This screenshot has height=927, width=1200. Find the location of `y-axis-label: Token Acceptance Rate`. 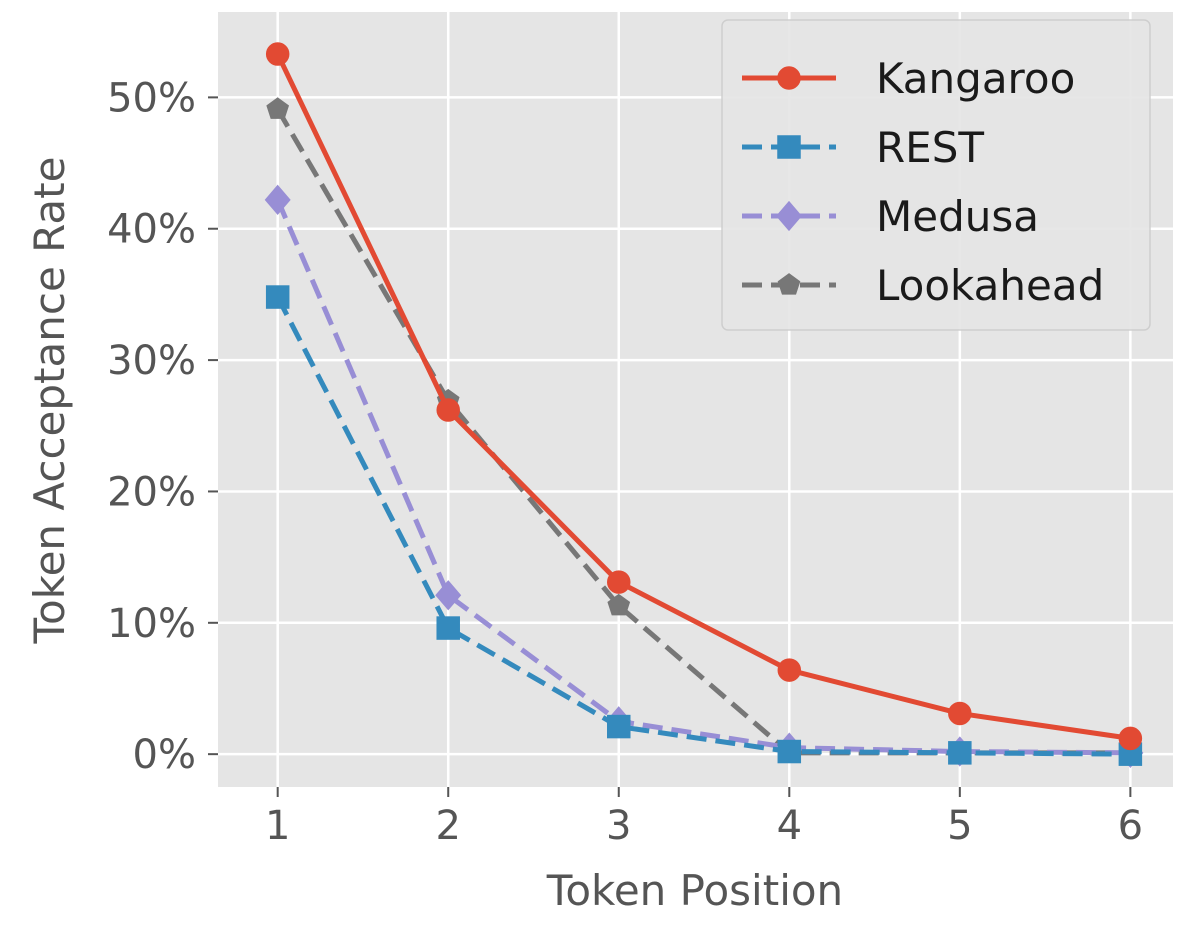

y-axis-label: Token Acceptance Rate is located at coordinates (49, 401).